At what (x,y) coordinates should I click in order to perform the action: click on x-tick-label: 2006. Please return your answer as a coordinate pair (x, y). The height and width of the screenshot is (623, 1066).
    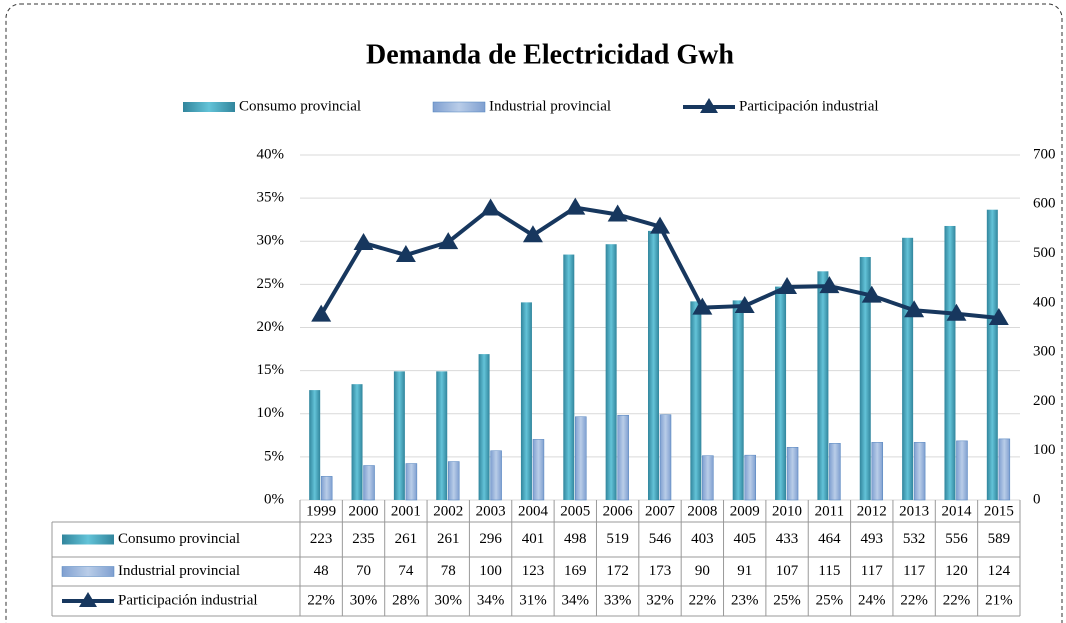
    Looking at the image, I should click on (618, 511).